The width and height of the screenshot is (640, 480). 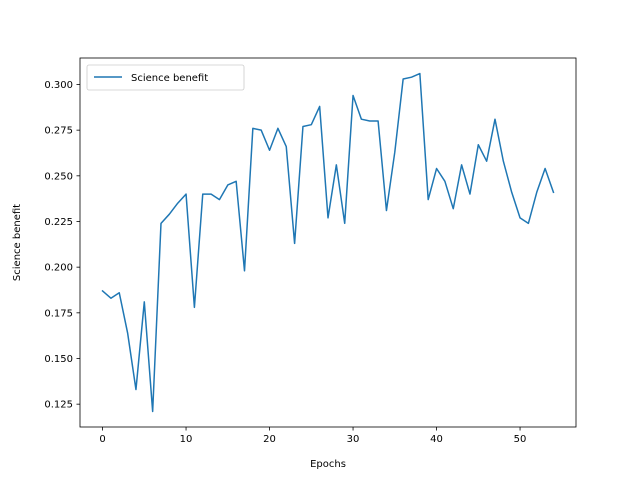 What do you see at coordinates (312, 436) in the screenshot?
I see `x-axis-ticks: 0 10 20 30 40 50` at bounding box center [312, 436].